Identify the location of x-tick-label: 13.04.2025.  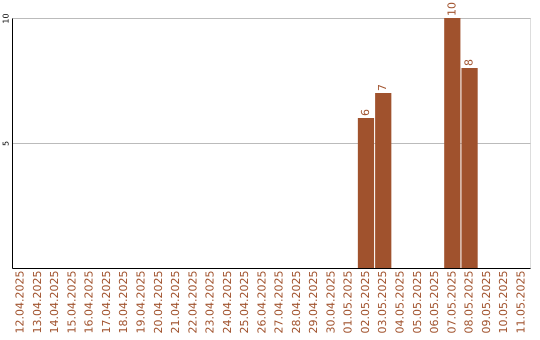
(37, 302).